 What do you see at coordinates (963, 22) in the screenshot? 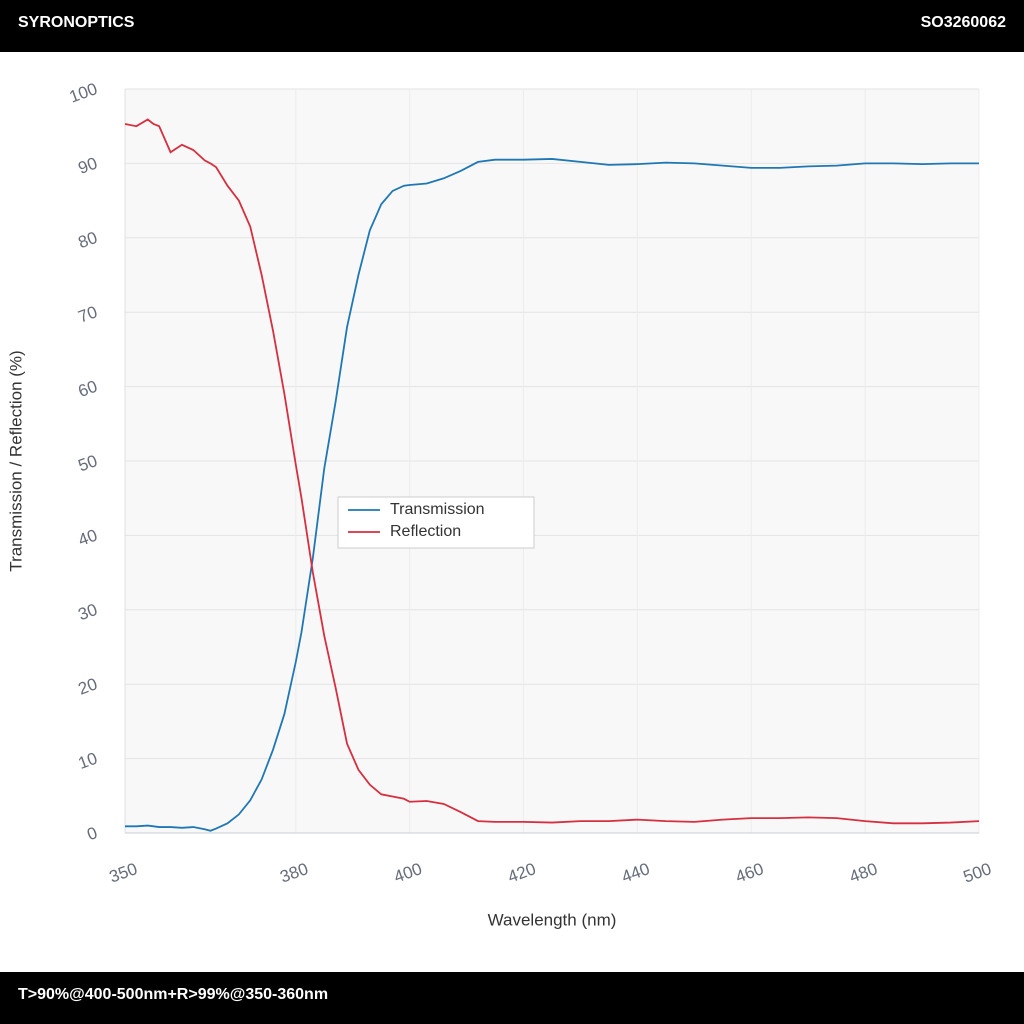
I see `product-code: SO3260062` at bounding box center [963, 22].